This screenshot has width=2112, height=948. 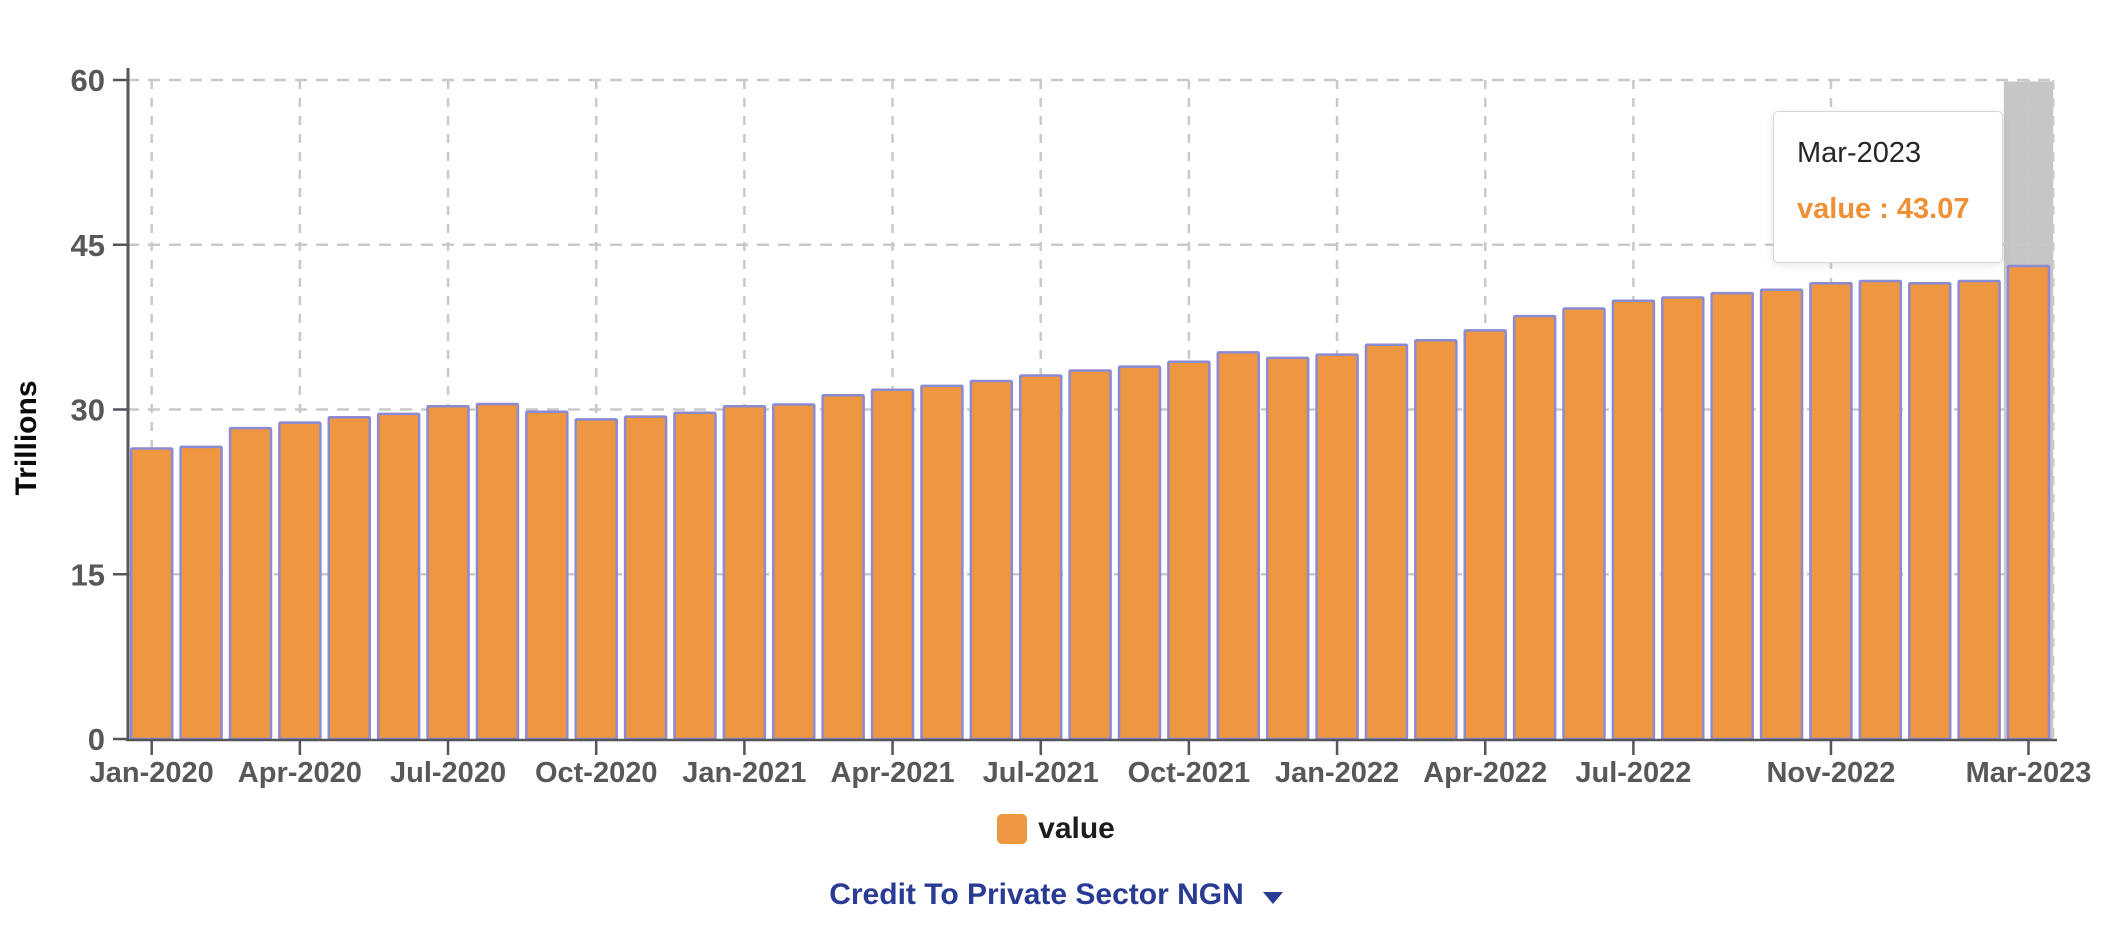 I want to click on legend: value, so click(x=1056, y=829).